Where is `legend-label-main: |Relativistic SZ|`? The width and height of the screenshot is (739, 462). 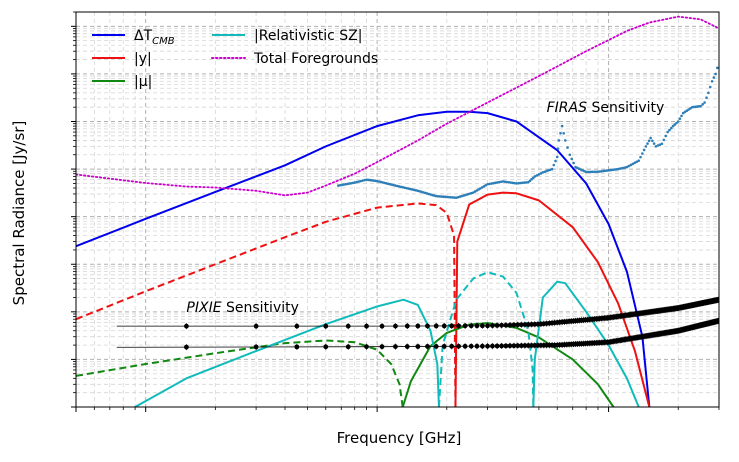
legend-label-main: |Relativistic SZ| is located at coordinates (308, 36).